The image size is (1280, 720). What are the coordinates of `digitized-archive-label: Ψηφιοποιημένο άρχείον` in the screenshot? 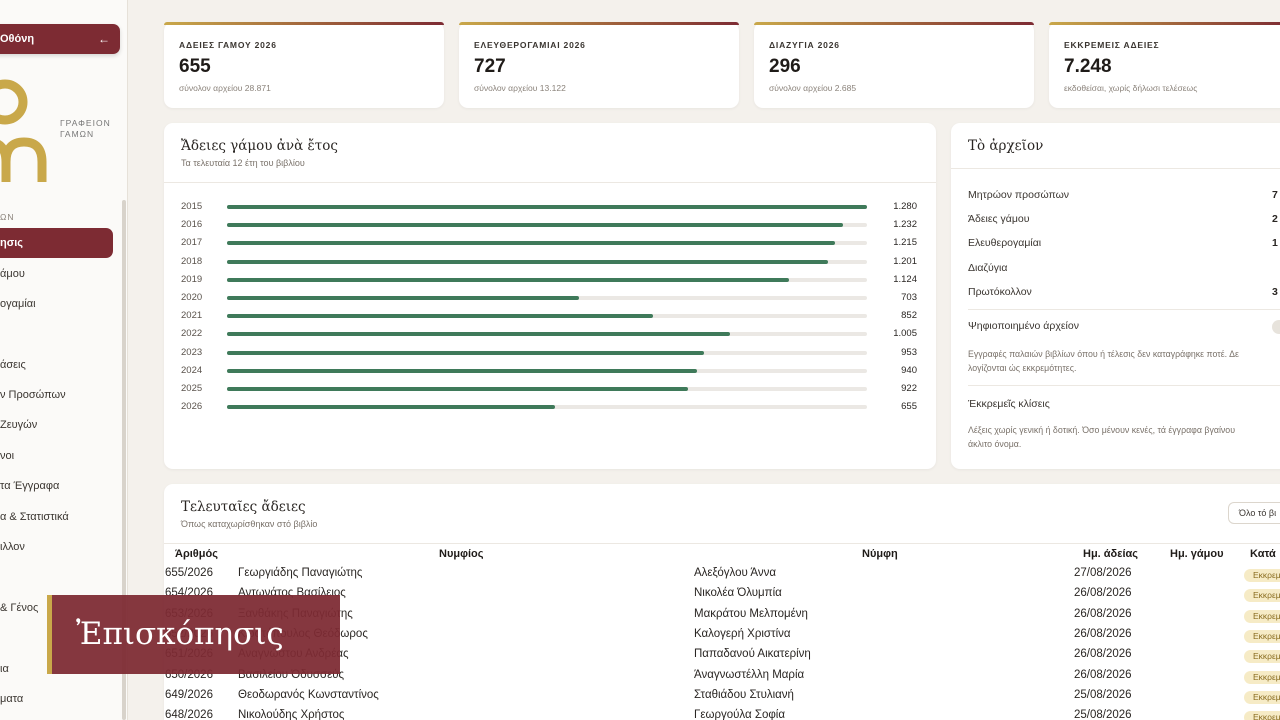 It's located at (1023, 326).